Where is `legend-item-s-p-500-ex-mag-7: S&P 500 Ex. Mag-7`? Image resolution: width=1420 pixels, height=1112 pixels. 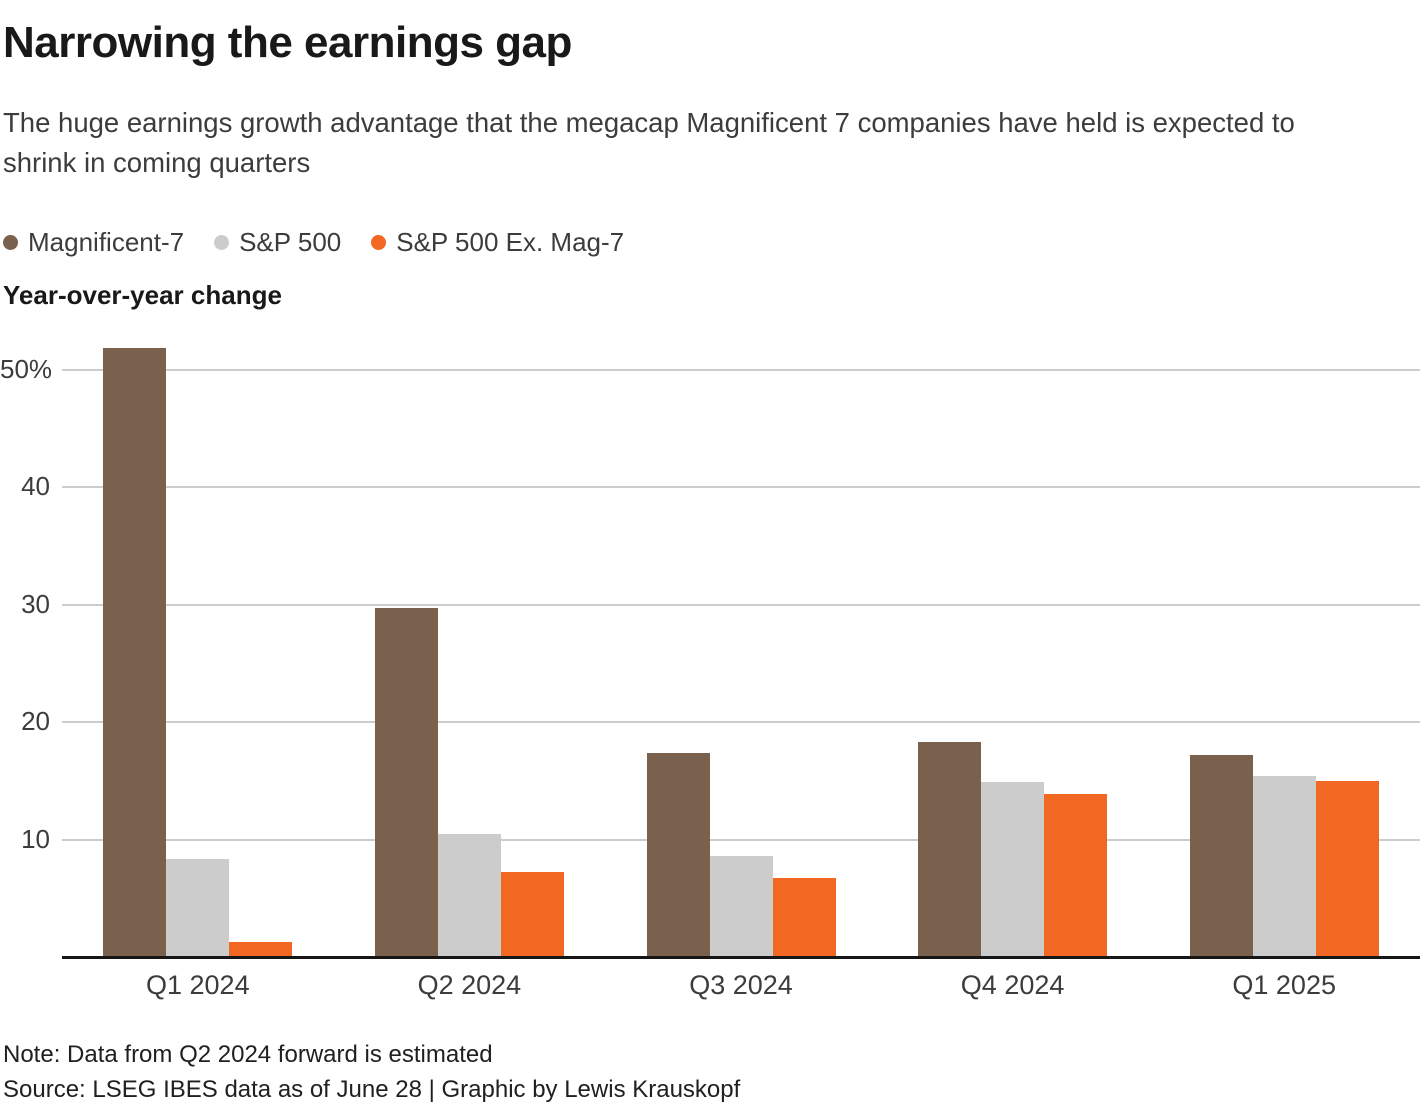
legend-item-s-p-500-ex-mag-7: S&P 500 Ex. Mag-7 is located at coordinates (497, 242).